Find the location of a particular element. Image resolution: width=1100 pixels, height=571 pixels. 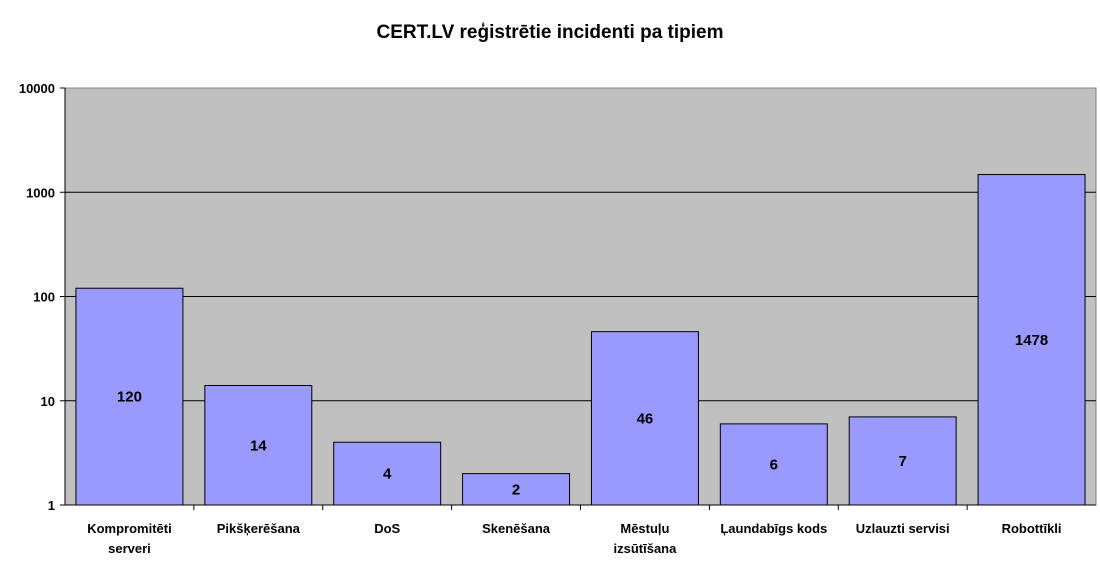

data-label: 7 is located at coordinates (903, 461).